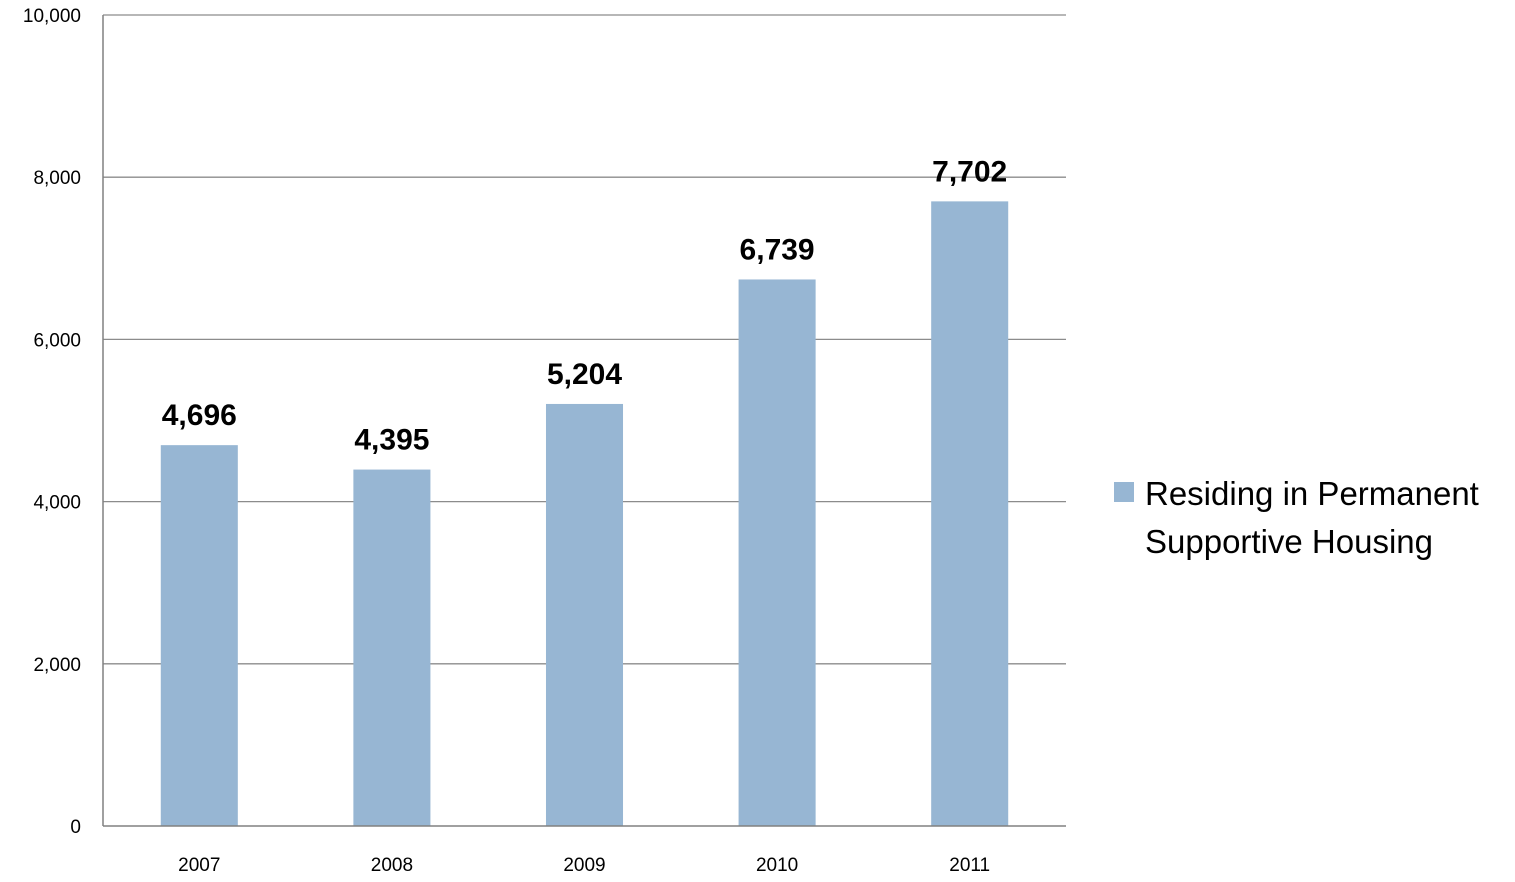 Image resolution: width=1515 pixels, height=882 pixels. What do you see at coordinates (970, 513) in the screenshot?
I see `bar-2011` at bounding box center [970, 513].